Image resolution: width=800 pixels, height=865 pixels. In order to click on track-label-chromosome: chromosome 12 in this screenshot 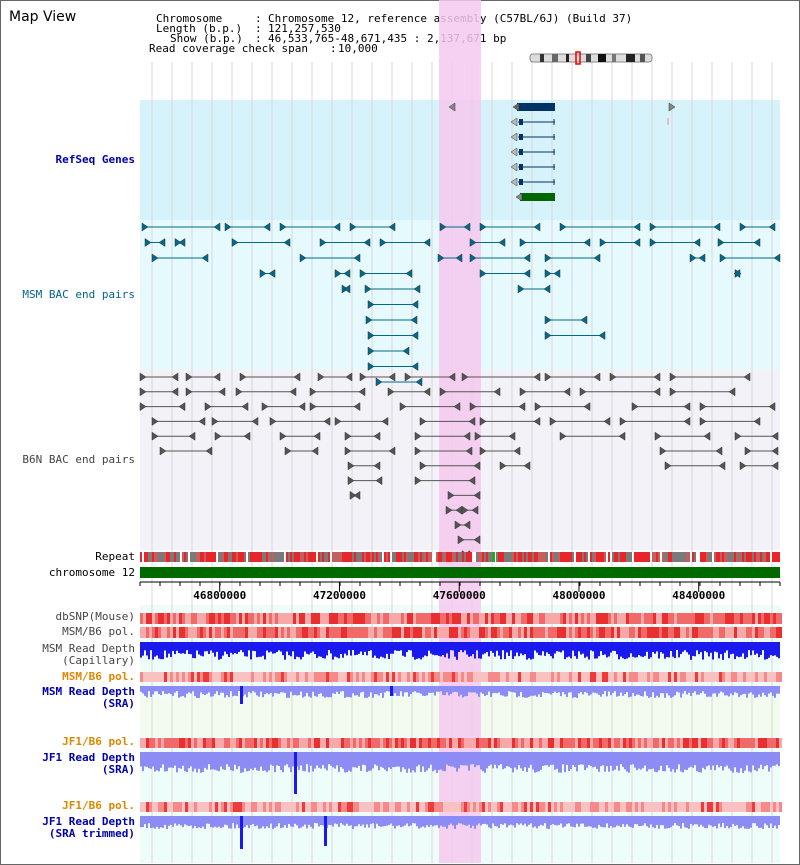, I will do `click(91, 572)`.